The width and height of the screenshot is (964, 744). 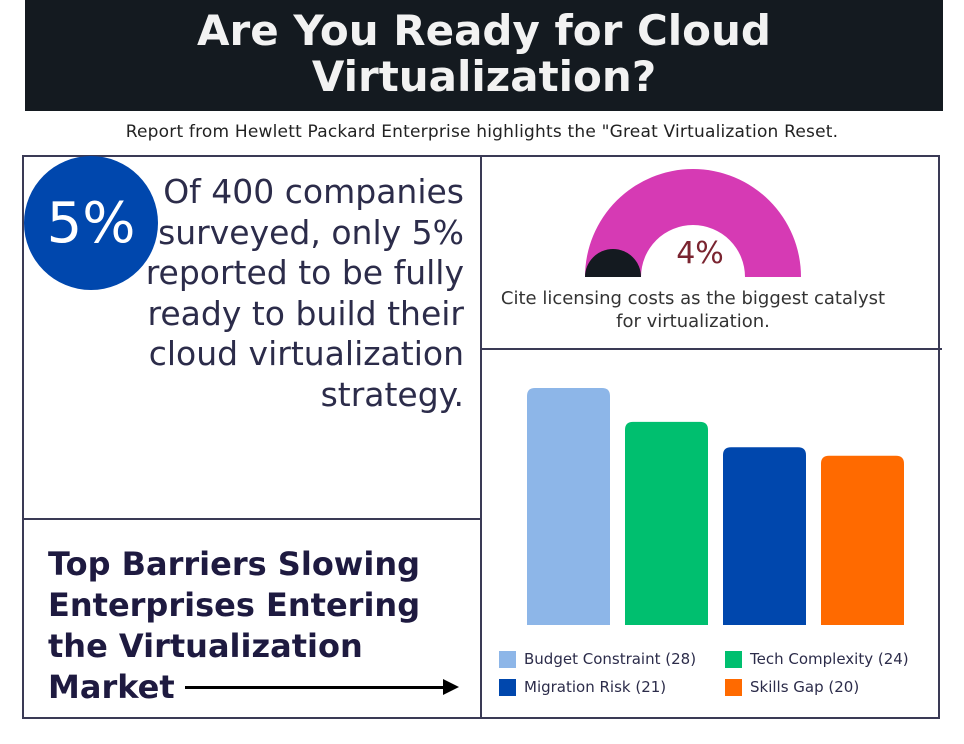 What do you see at coordinates (481, 437) in the screenshot?
I see `divider-vertical` at bounding box center [481, 437].